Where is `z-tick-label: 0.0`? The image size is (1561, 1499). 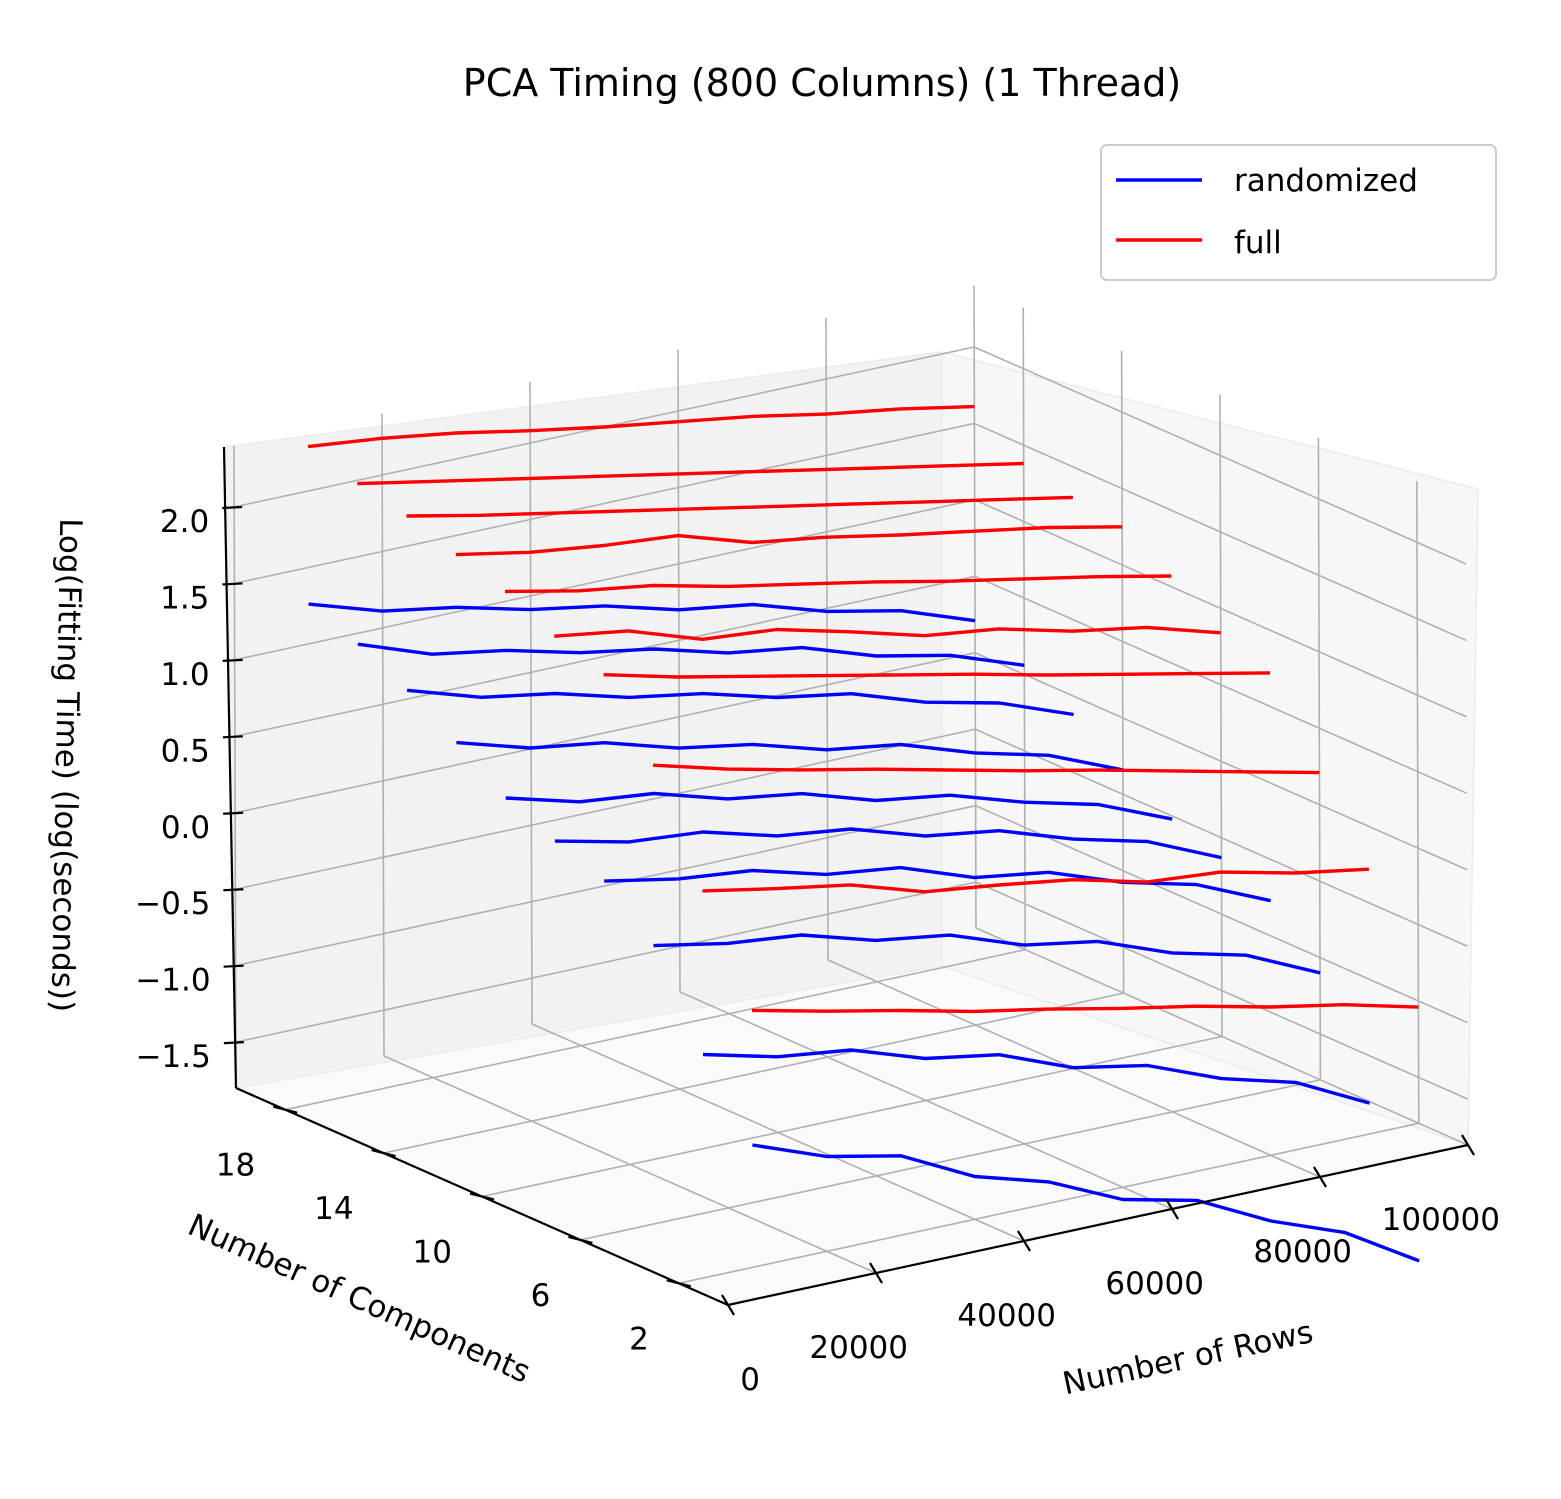
z-tick-label: 0.0 is located at coordinates (185, 828).